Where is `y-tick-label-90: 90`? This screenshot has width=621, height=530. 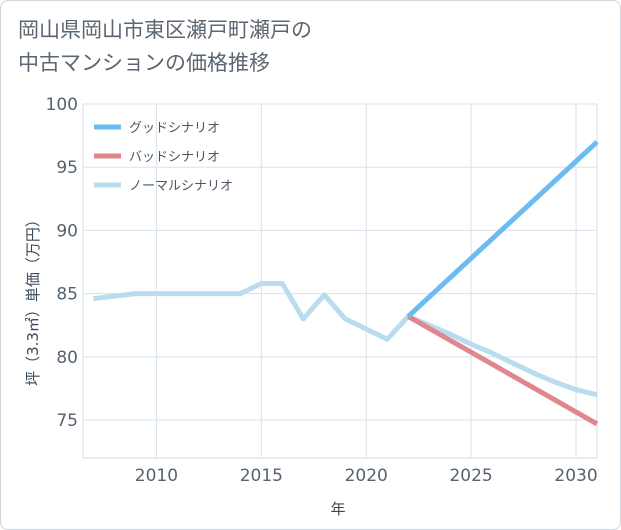
y-tick-label-90: 90 is located at coordinates (67, 231).